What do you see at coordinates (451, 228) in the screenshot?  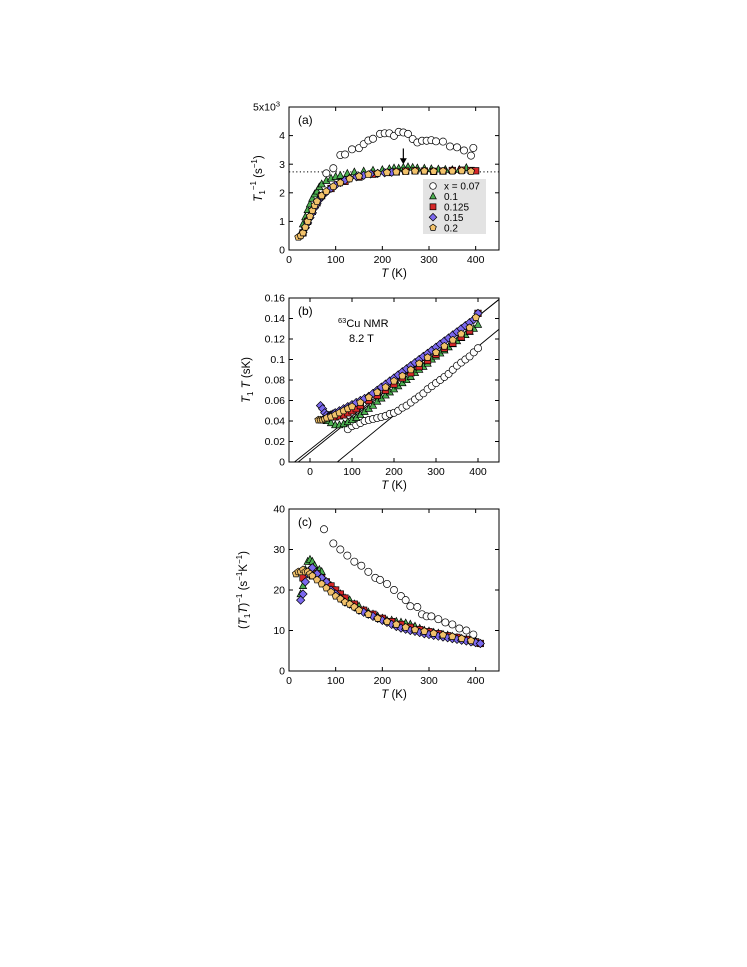 I see `legend-label: 0.2` at bounding box center [451, 228].